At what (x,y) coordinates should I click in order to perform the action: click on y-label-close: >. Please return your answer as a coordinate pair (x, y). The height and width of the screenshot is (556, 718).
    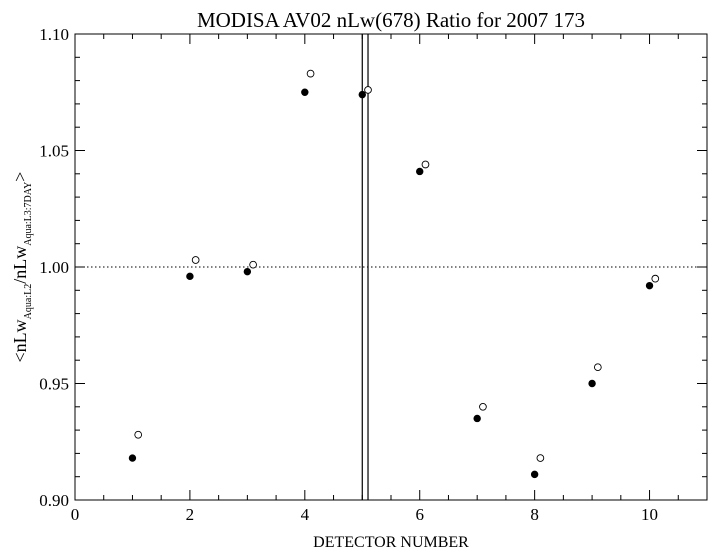
    Looking at the image, I should click on (20, 177).